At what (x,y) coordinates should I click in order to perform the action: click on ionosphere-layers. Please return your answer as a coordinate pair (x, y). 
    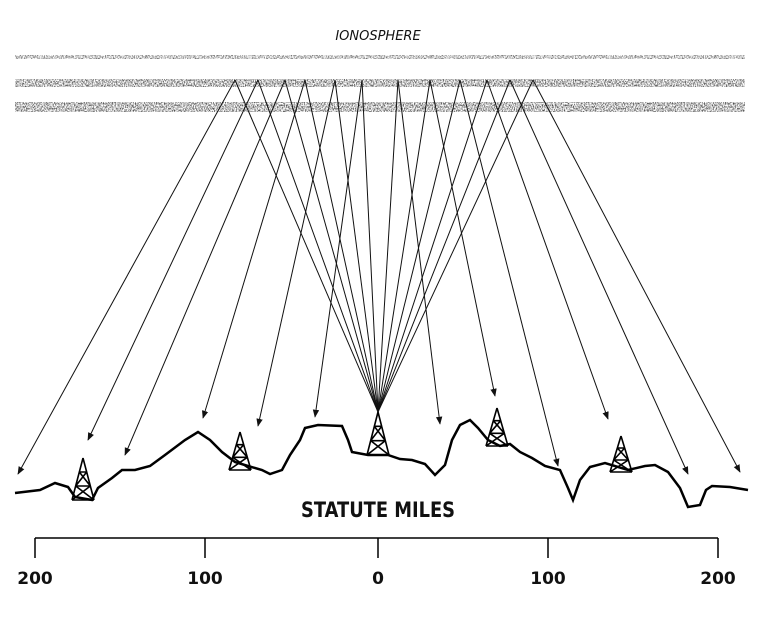
    Looking at the image, I should click on (380, 83).